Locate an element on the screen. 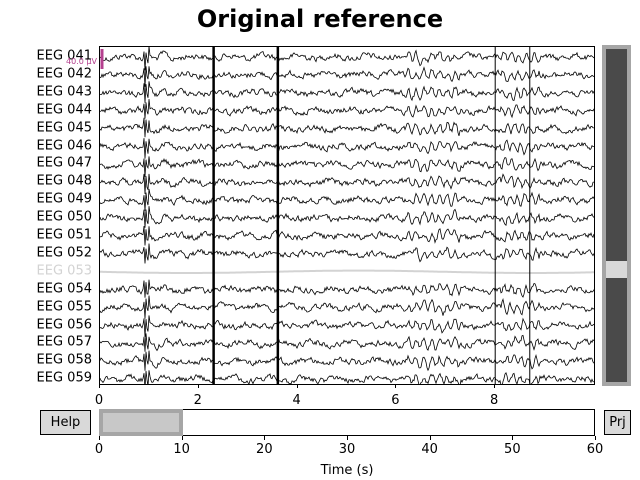 The width and height of the screenshot is (640, 480). channel-label: EEG 056 is located at coordinates (64, 324).